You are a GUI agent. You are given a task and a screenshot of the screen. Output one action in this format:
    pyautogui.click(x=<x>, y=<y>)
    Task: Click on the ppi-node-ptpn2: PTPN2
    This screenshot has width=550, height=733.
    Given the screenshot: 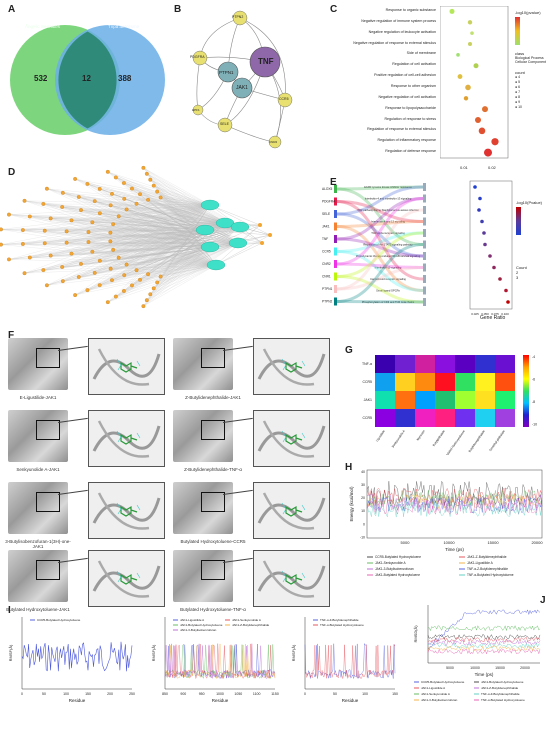 What is the action you would take?
    pyautogui.click(x=237, y=17)
    